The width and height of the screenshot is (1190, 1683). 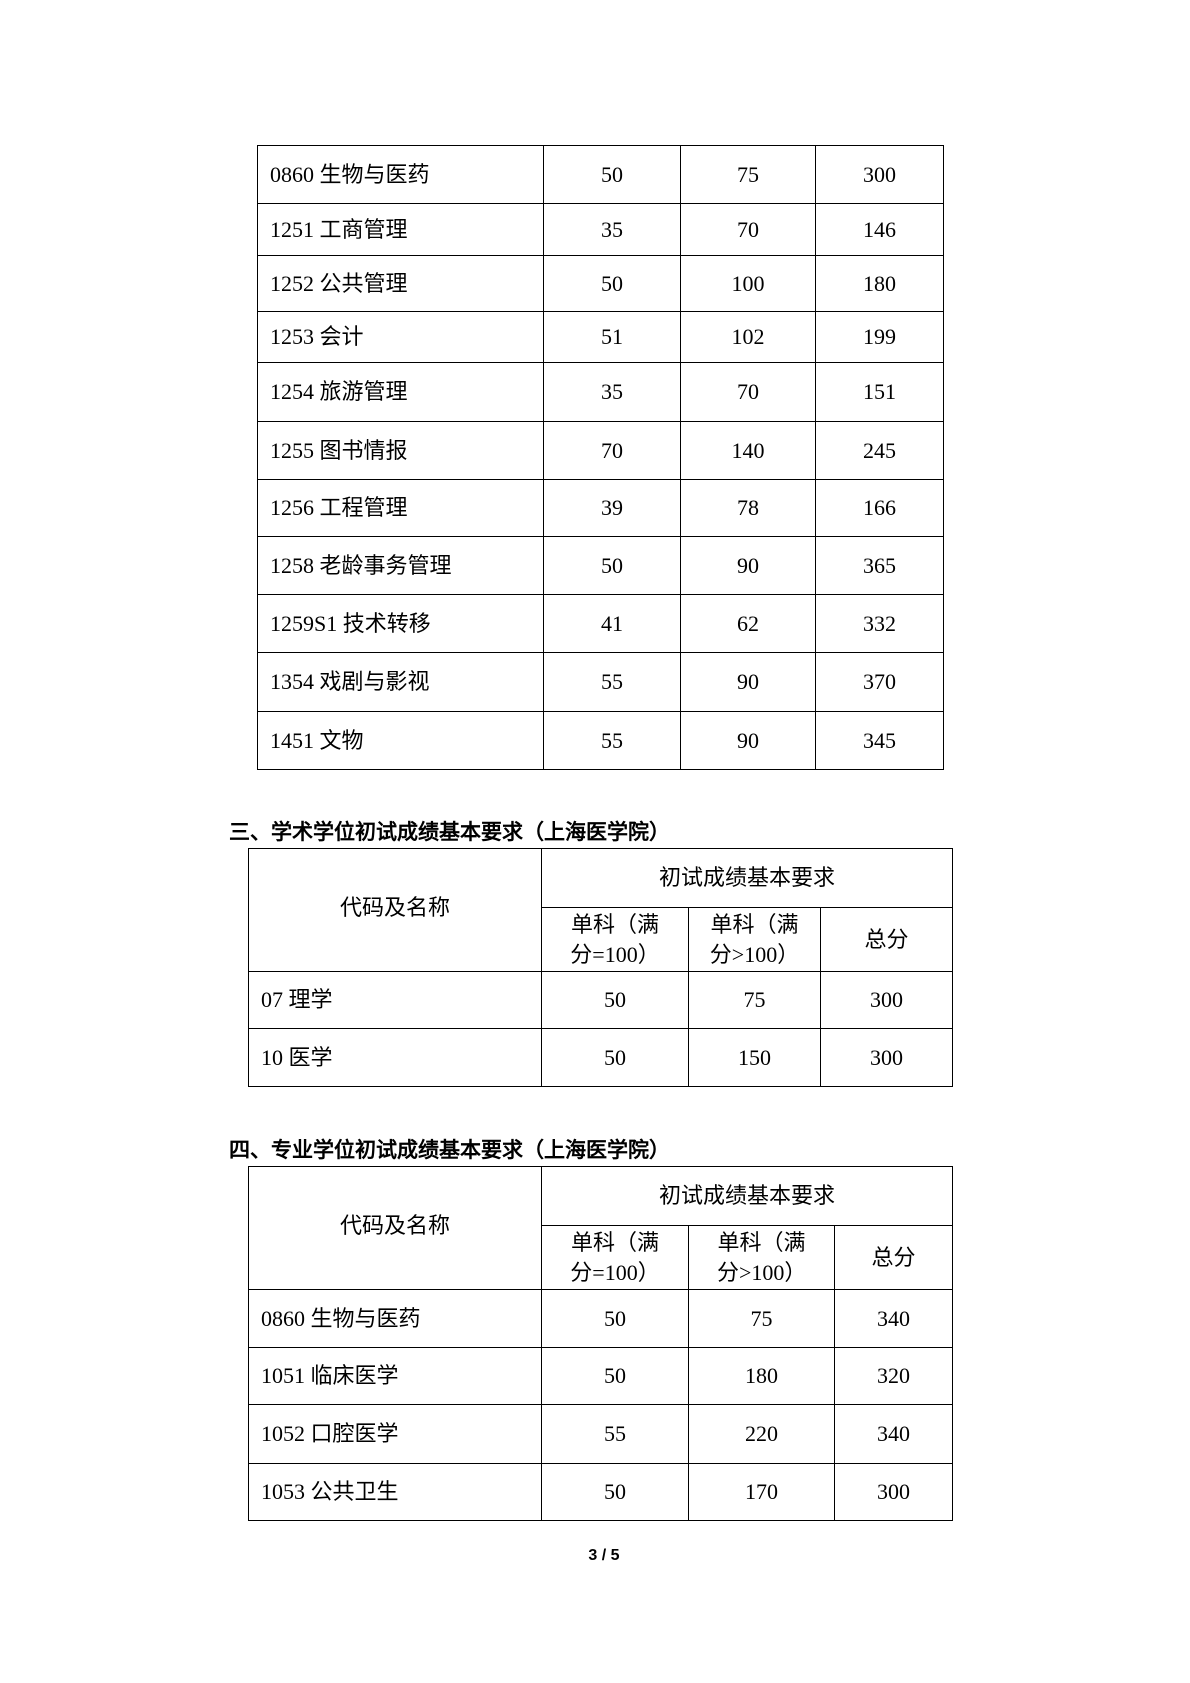 I want to click on table-row: 1259S1 技术转移 41 62 332, so click(x=600, y=623).